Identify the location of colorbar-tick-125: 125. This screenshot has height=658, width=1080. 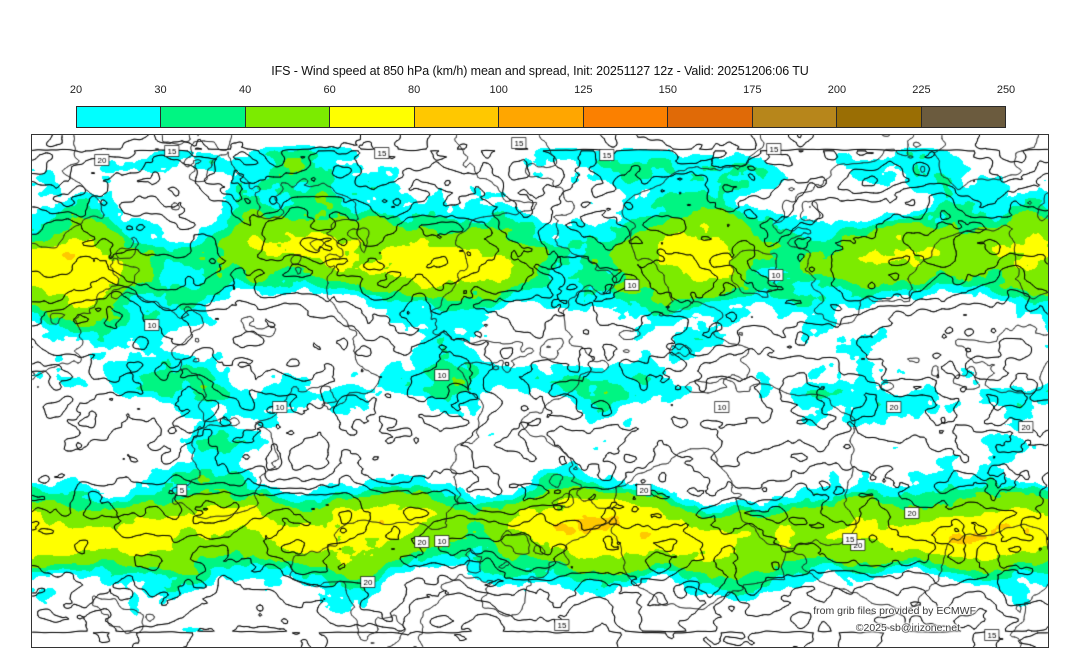
(583, 90).